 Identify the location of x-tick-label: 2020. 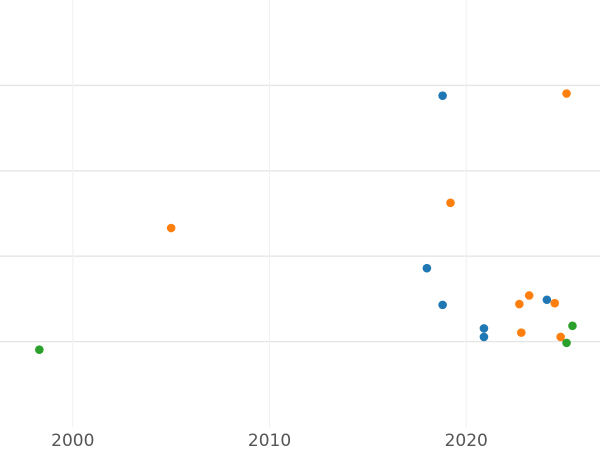
(466, 440).